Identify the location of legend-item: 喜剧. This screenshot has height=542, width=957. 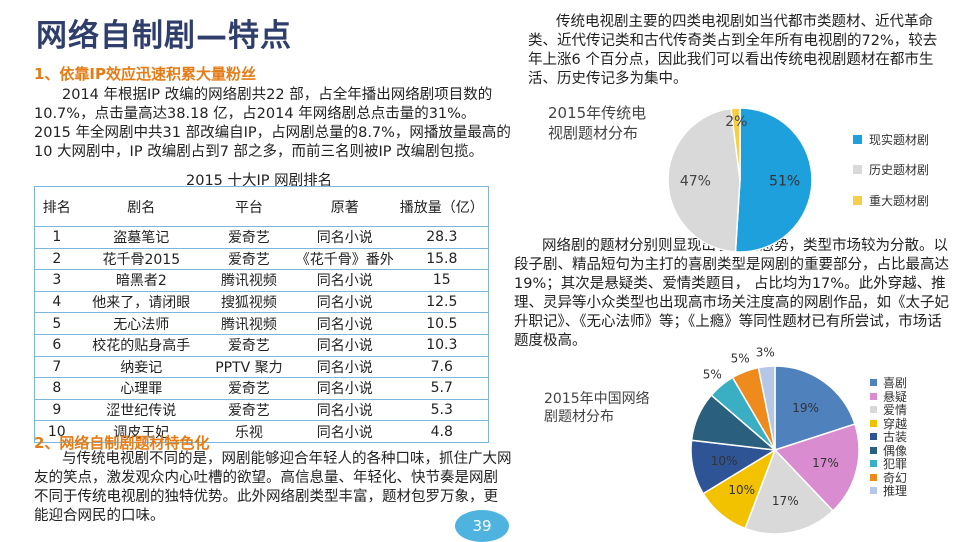
(888, 383).